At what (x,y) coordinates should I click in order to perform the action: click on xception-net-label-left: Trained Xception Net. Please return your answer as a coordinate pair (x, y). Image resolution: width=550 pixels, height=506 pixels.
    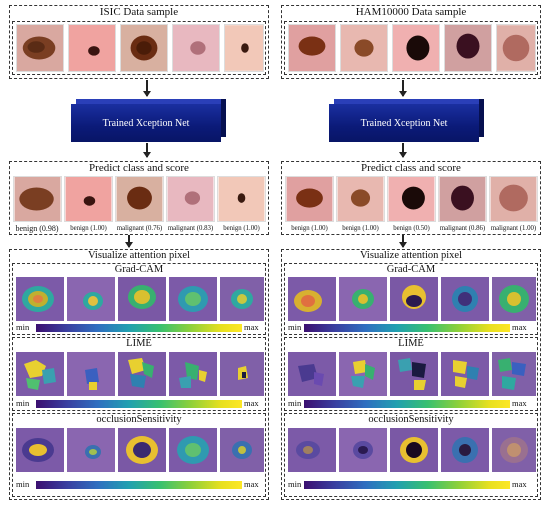
    Looking at the image, I should click on (146, 123).